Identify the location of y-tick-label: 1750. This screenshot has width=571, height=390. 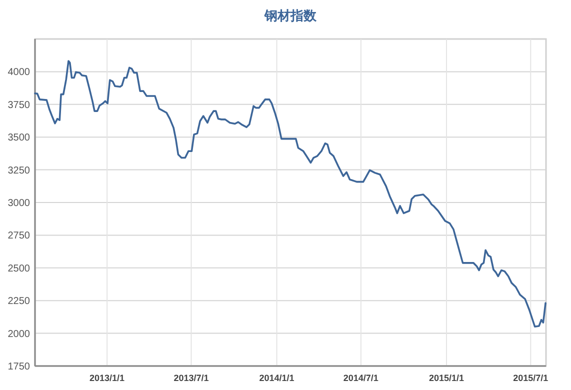
(19, 367).